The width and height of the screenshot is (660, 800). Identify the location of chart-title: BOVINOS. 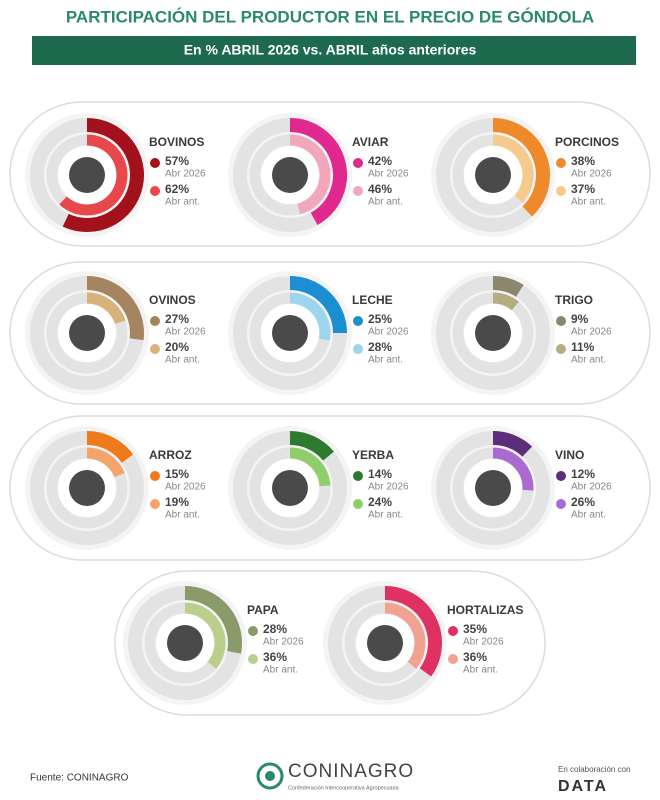
(176, 142).